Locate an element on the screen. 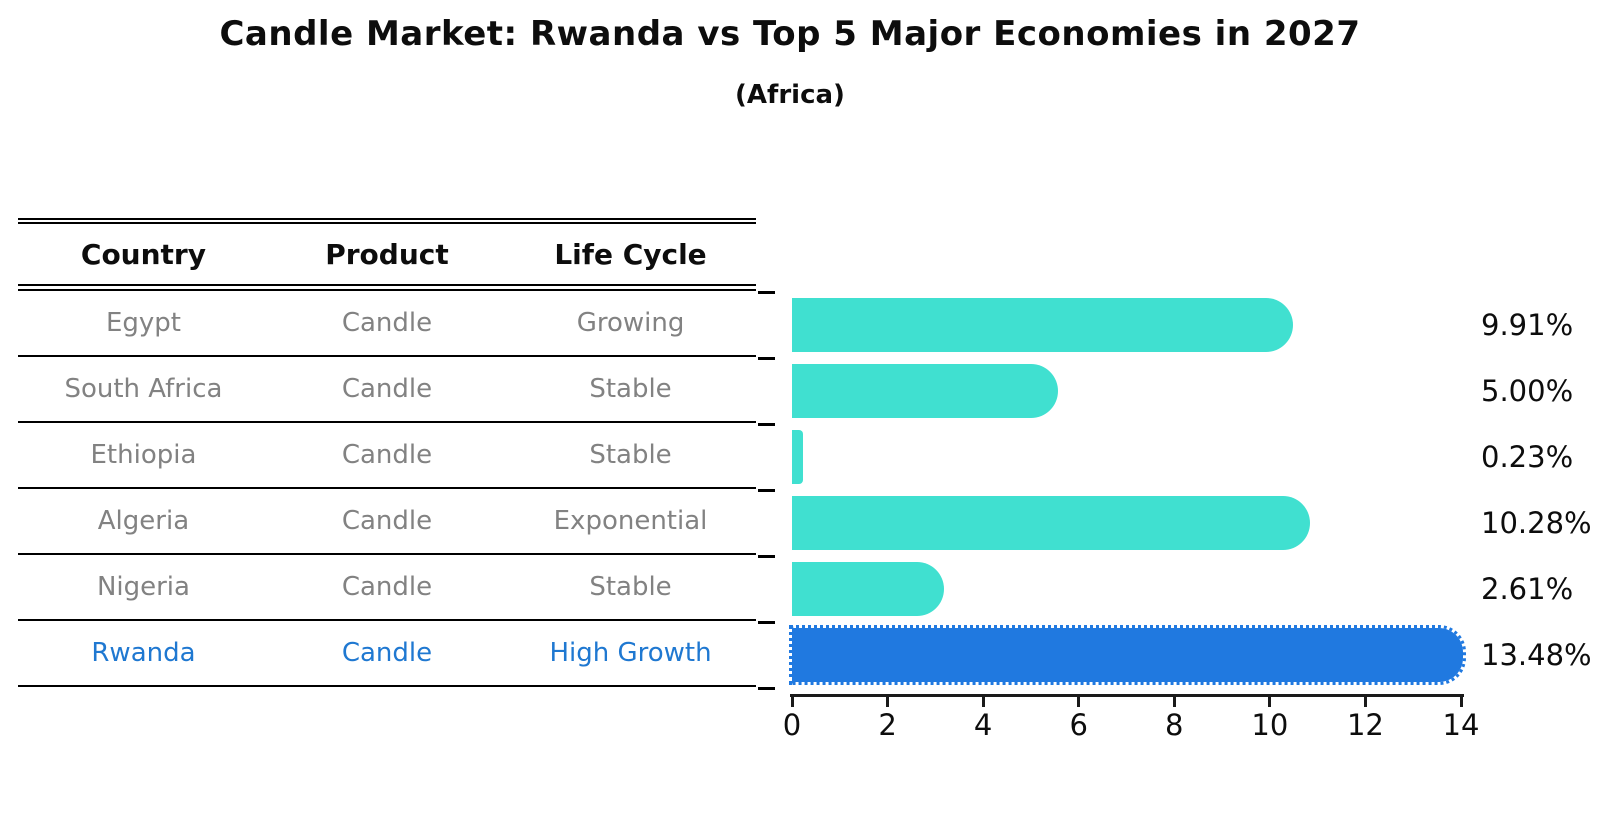 Image resolution: width=1604 pixels, height=823 pixels. chart-subtitle: (Africa) is located at coordinates (790, 95).